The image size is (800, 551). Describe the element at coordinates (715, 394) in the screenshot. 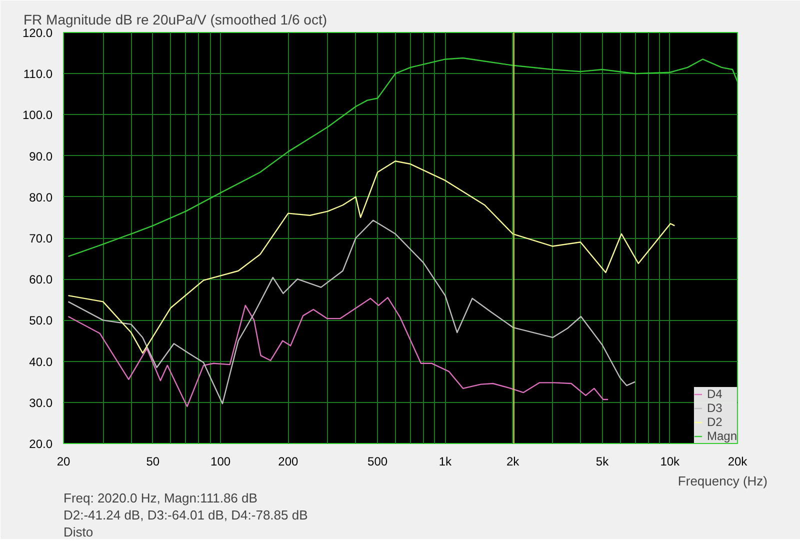

I see `legend-label: D4` at that location.